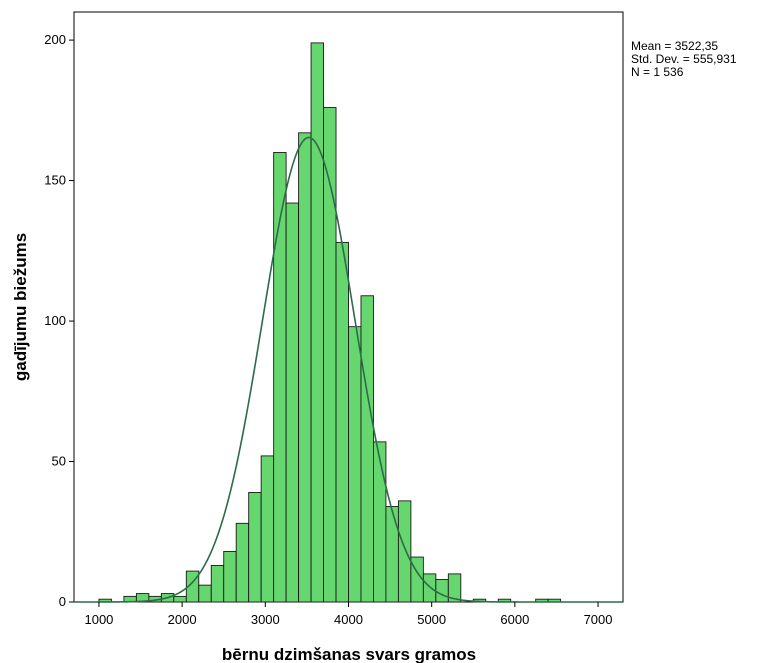  Describe the element at coordinates (265, 619) in the screenshot. I see `x-tick-label: 3000` at that location.